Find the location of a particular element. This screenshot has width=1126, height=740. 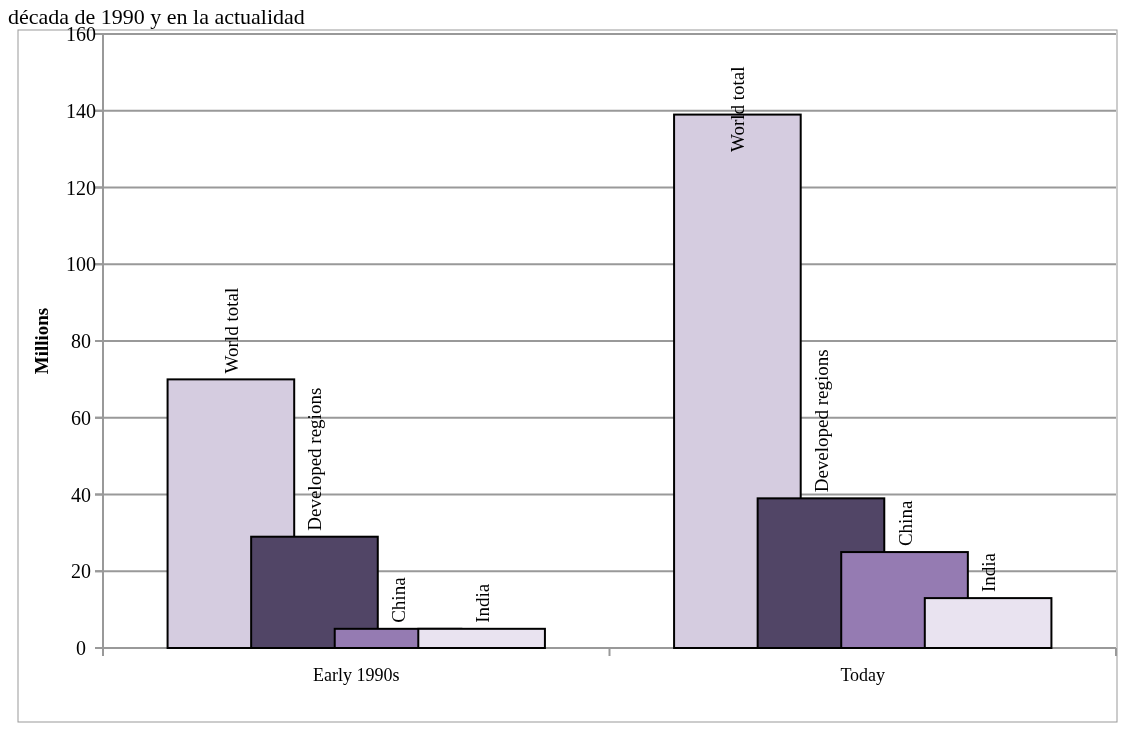

y-tick-label: 80 is located at coordinates (81, 341).